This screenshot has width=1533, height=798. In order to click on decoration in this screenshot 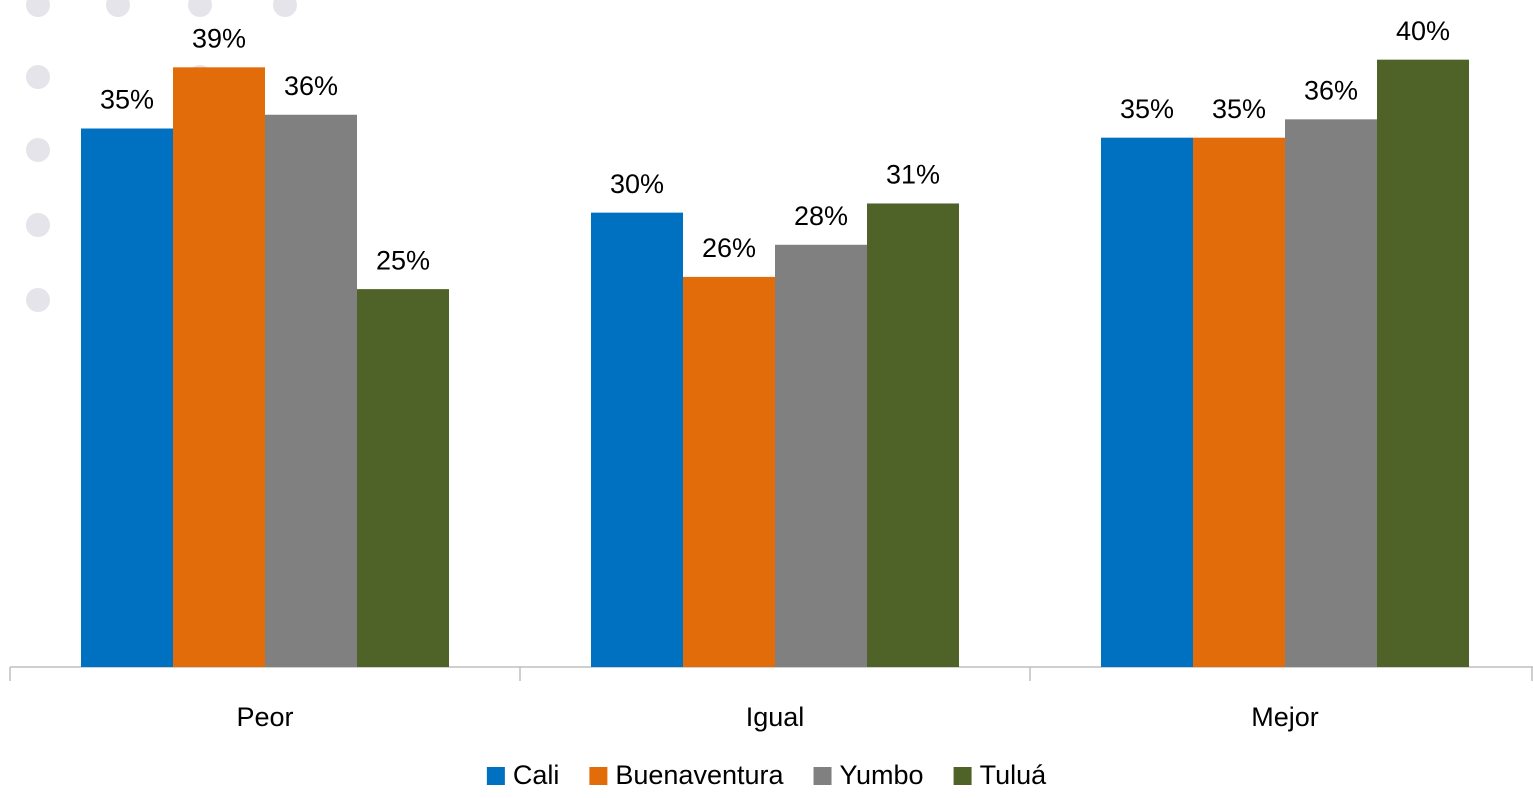, I will do `click(161, 156)`.